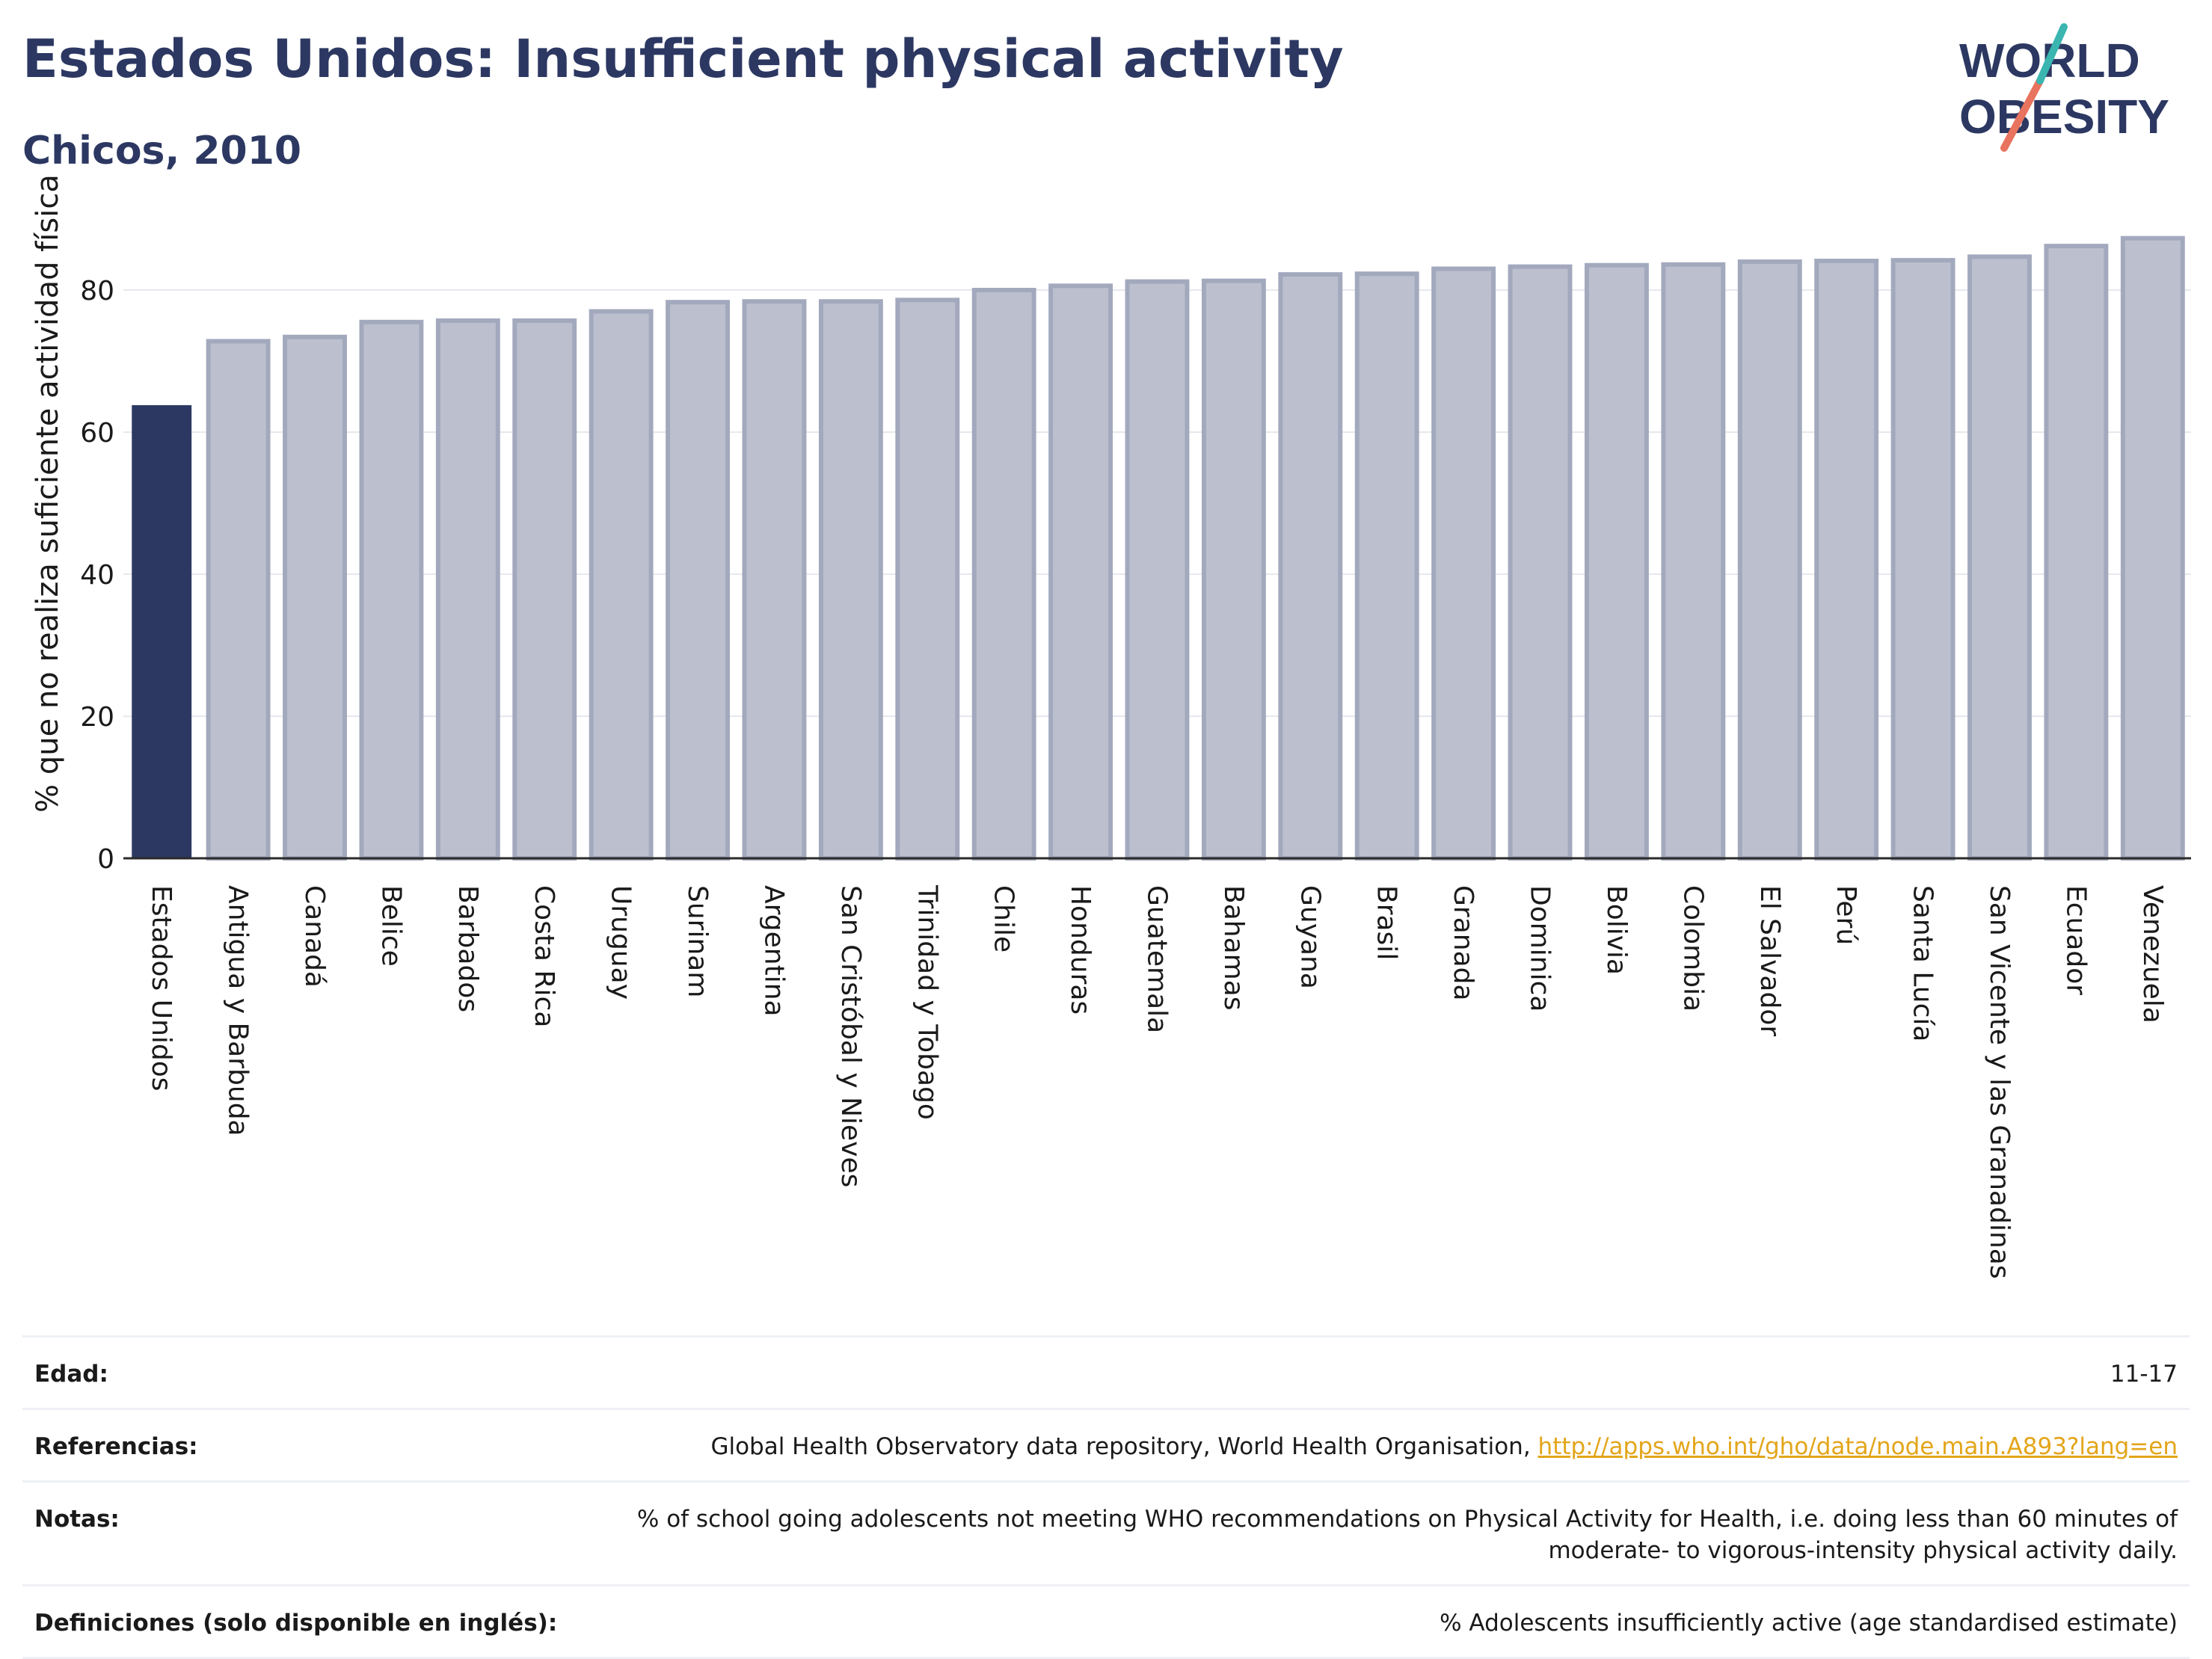 The height and width of the screenshot is (1659, 2212). I want to click on logo-line2: OBESITY, so click(2064, 117).